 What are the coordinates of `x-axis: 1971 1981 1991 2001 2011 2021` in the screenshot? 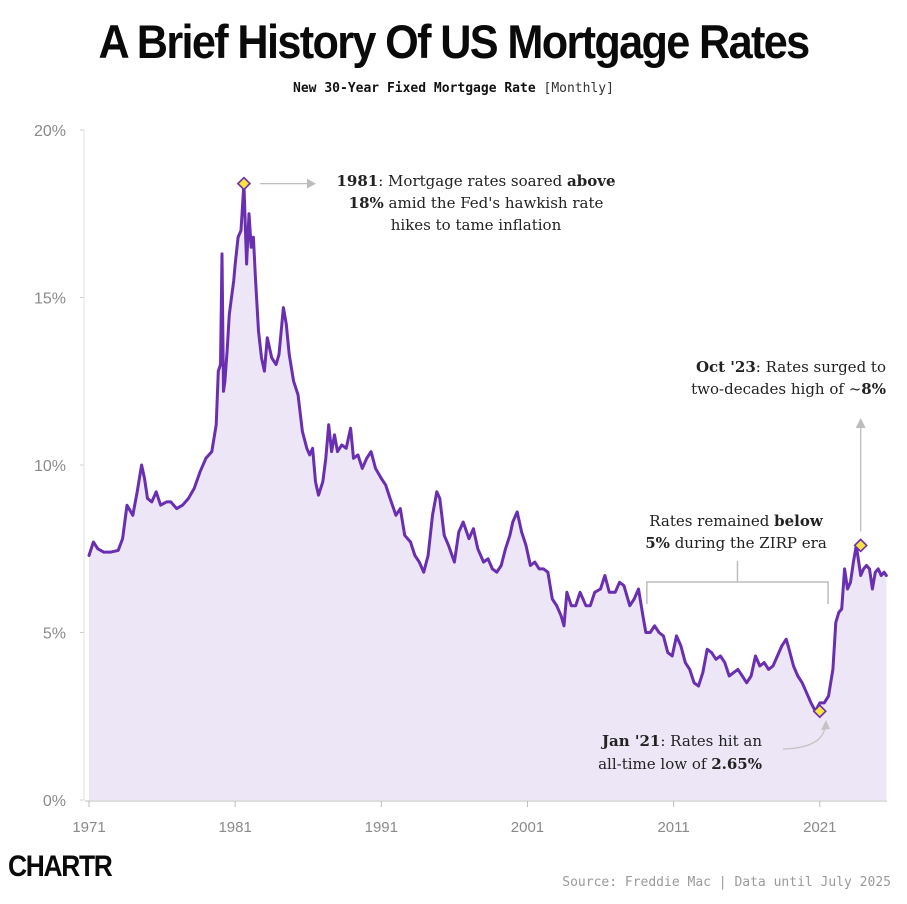 It's located at (454, 818).